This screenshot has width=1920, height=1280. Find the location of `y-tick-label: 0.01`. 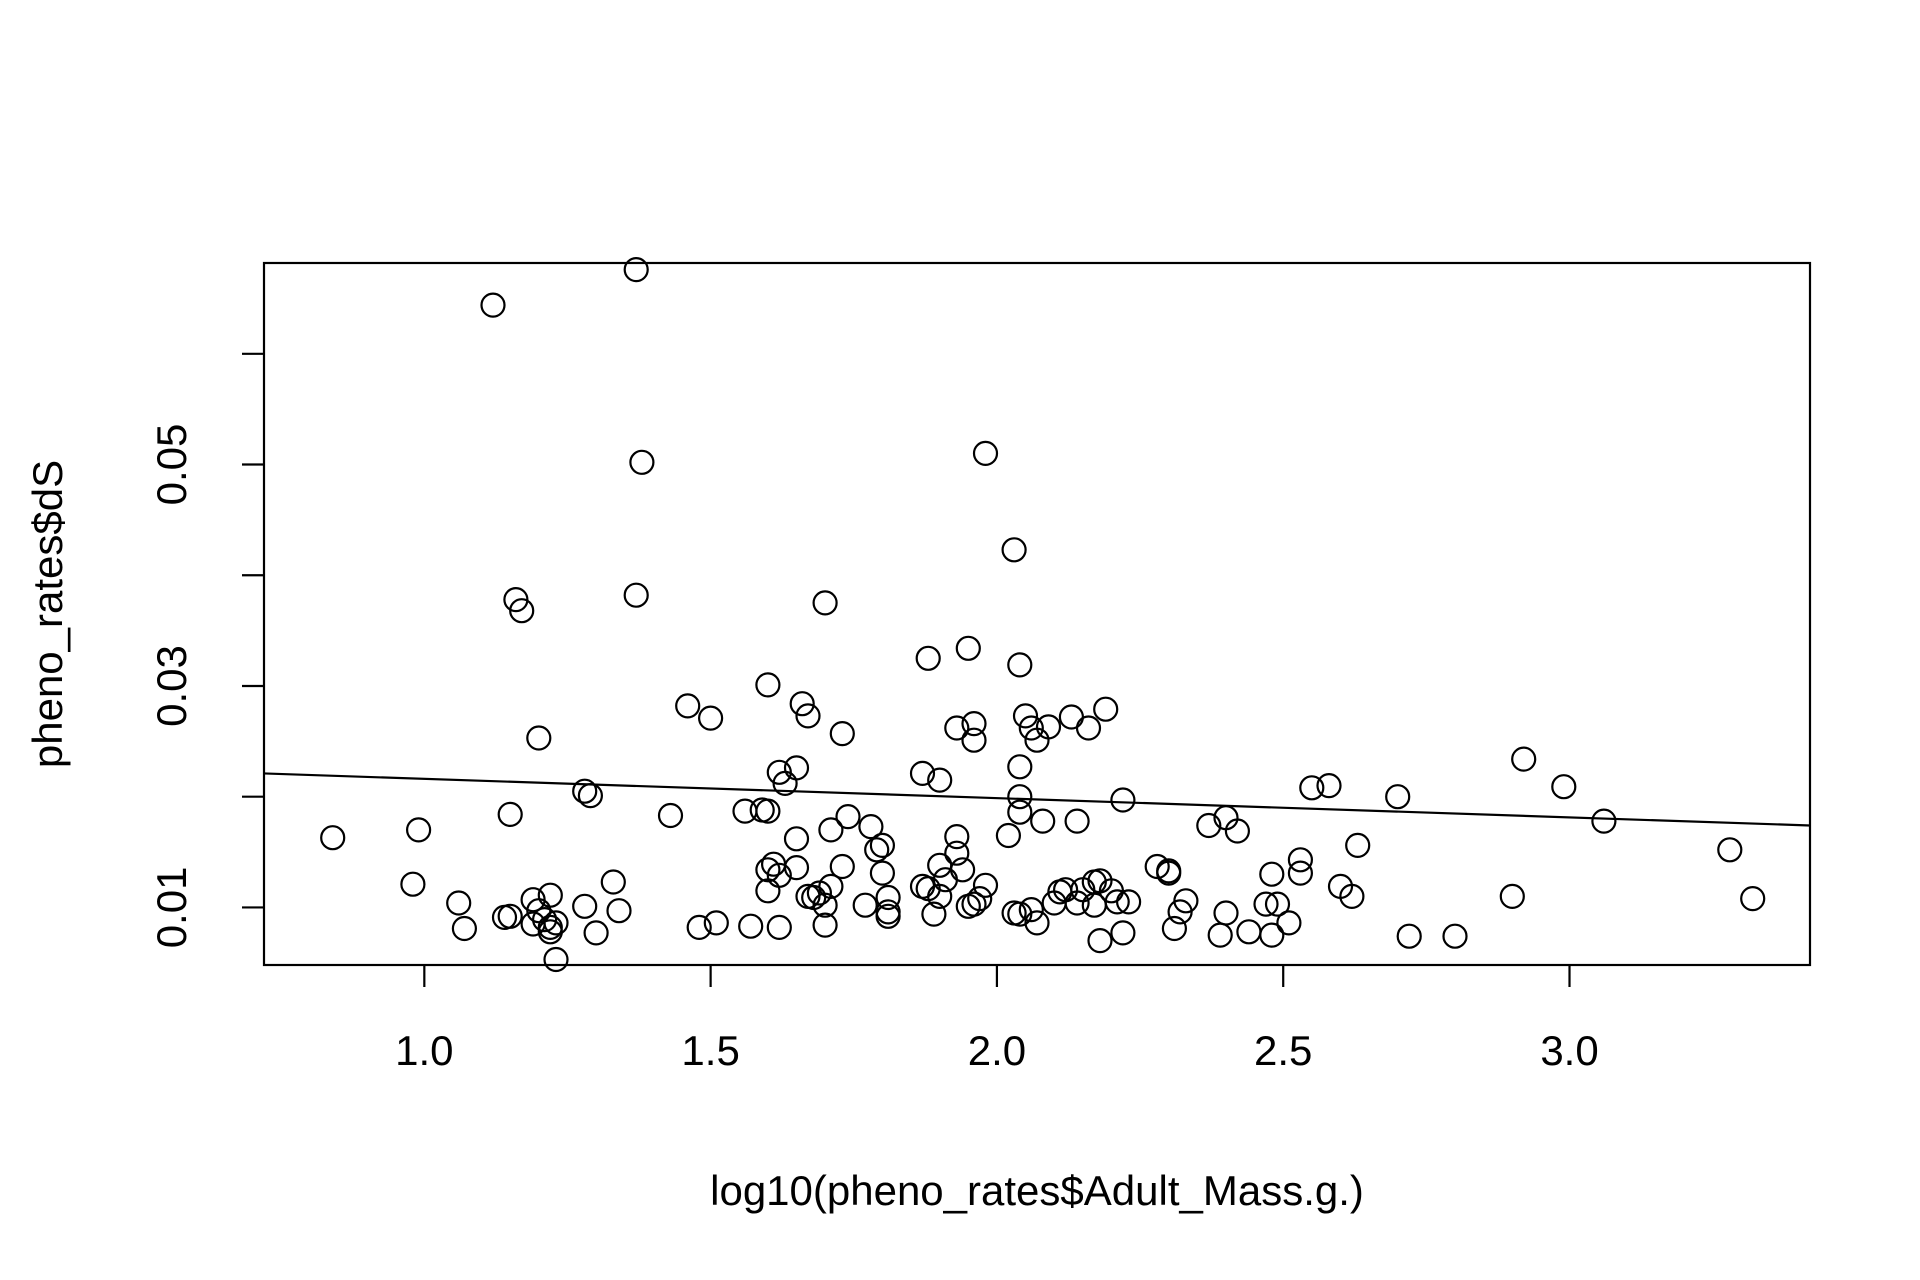

y-tick-label: 0.01 is located at coordinates (171, 908).